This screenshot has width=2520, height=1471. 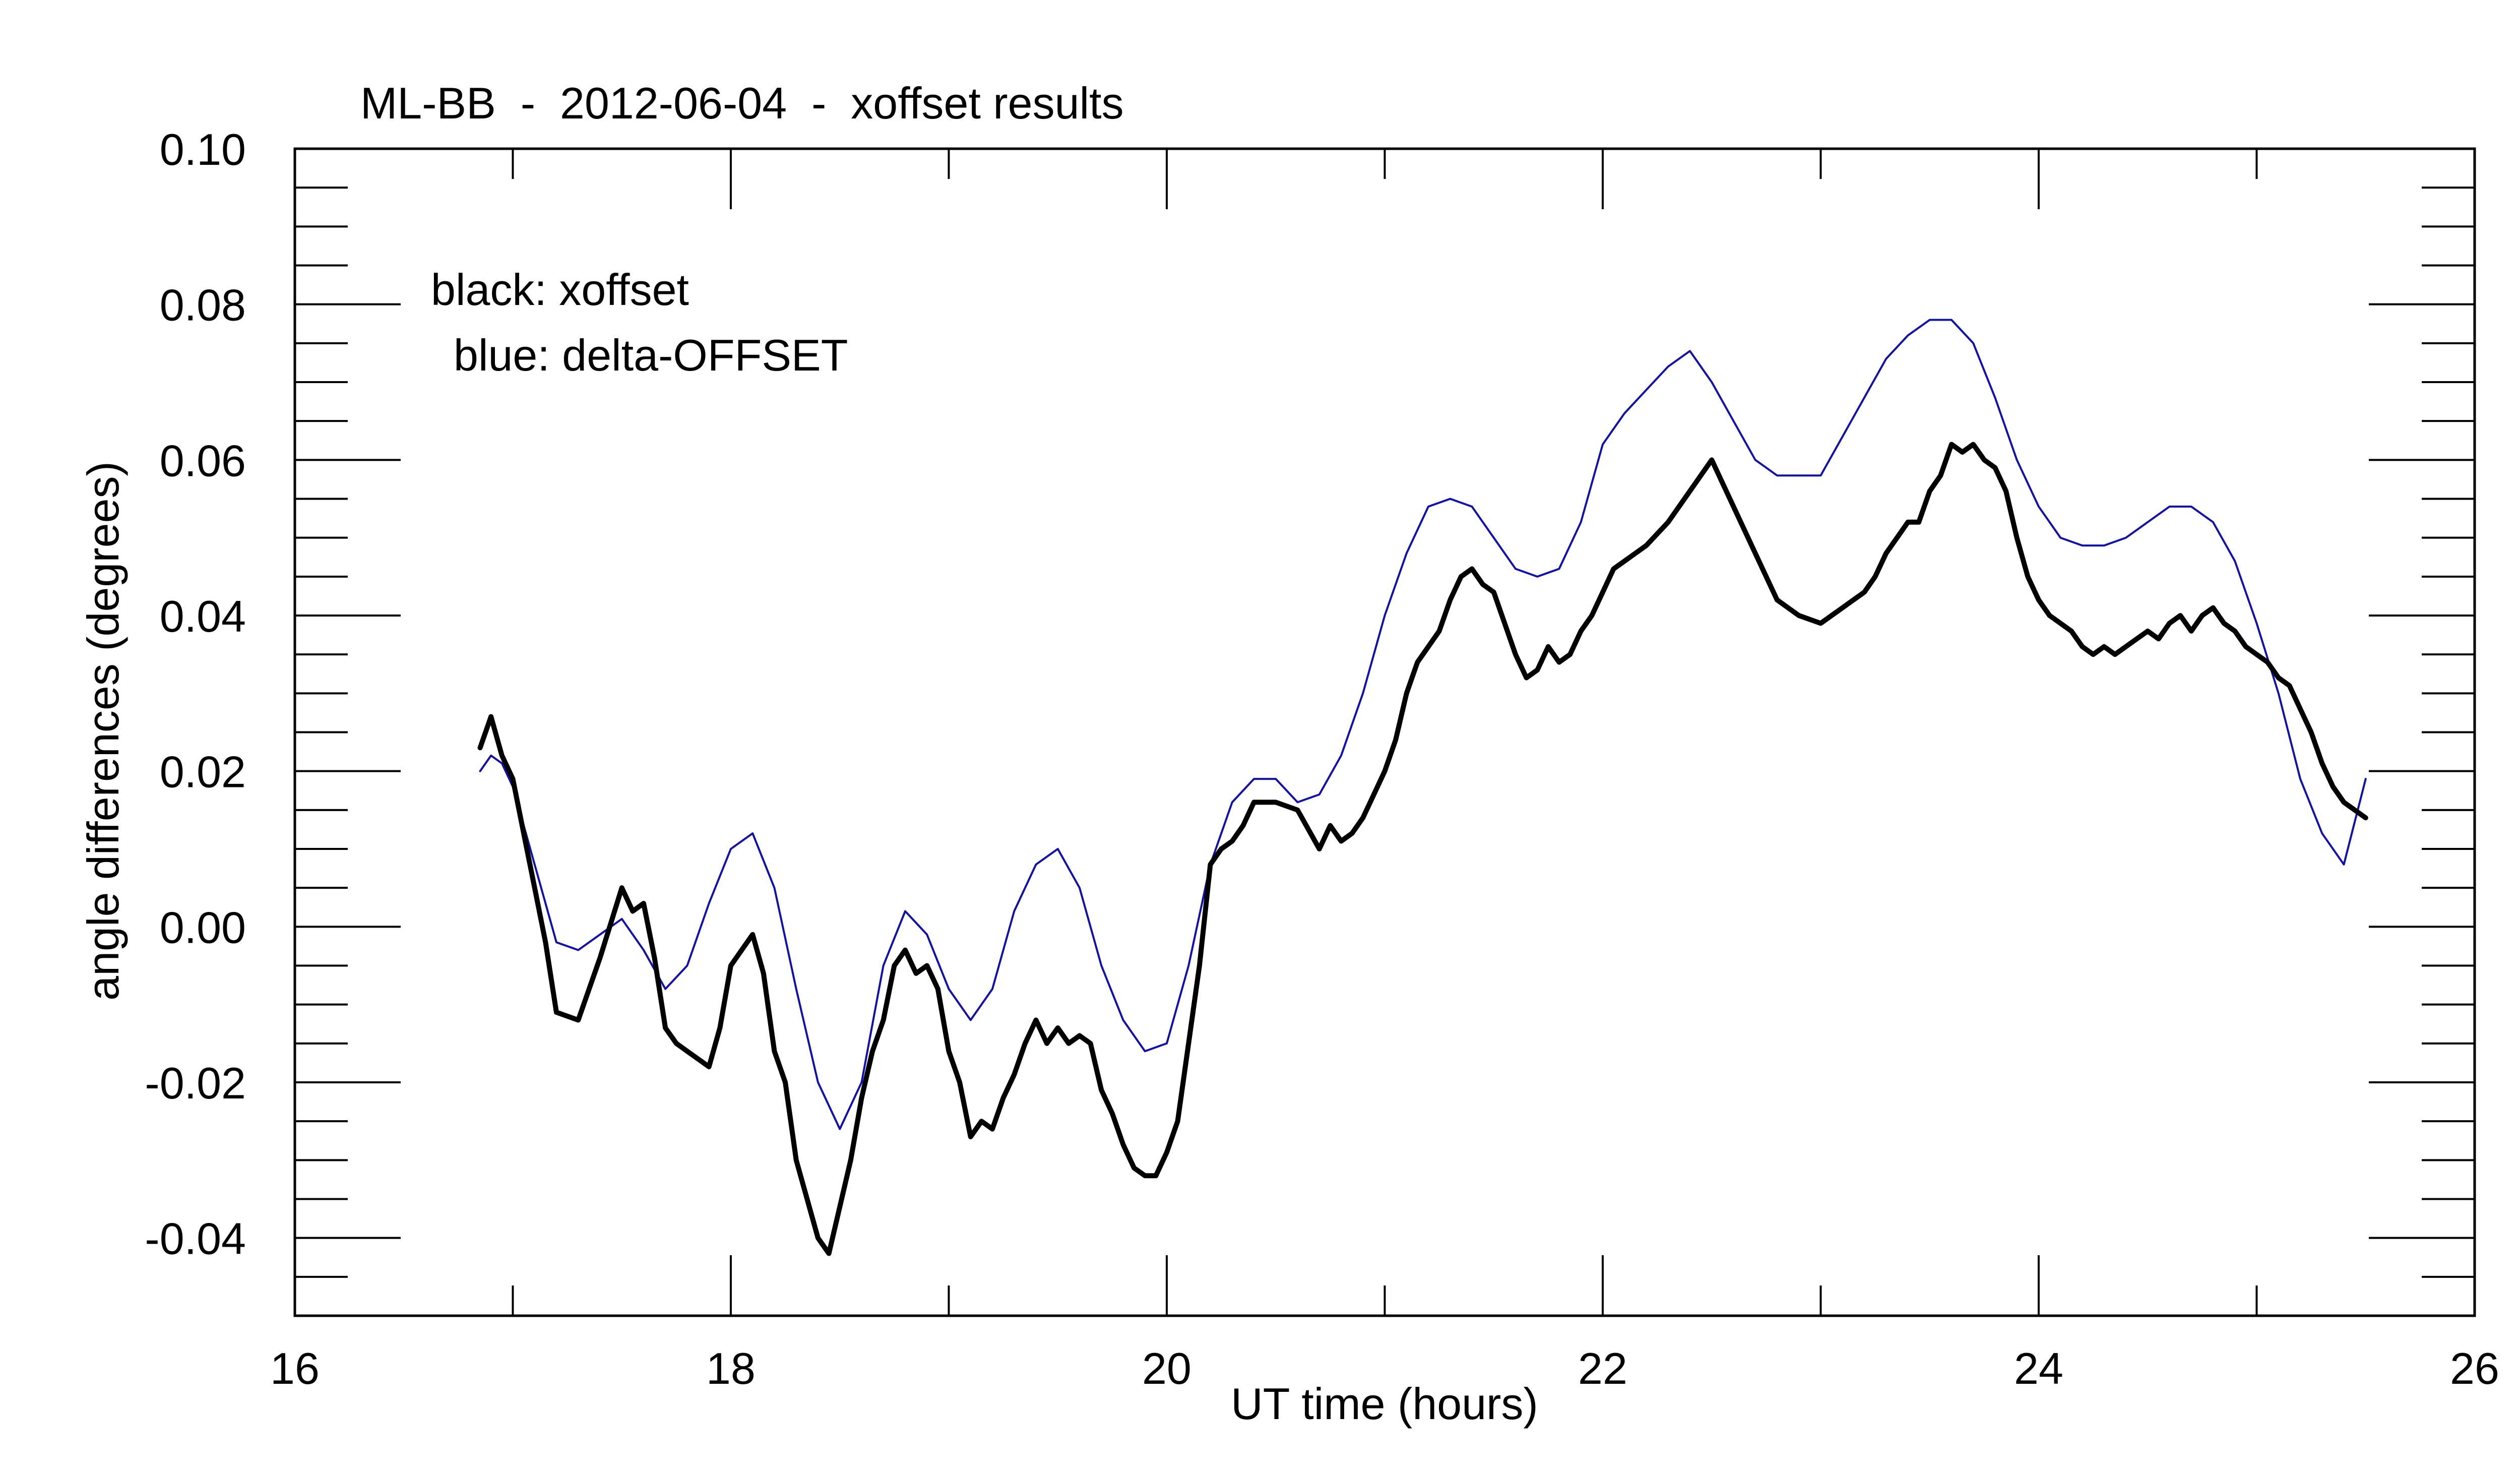 I want to click on y-tick-label: 0.06, so click(x=203, y=460).